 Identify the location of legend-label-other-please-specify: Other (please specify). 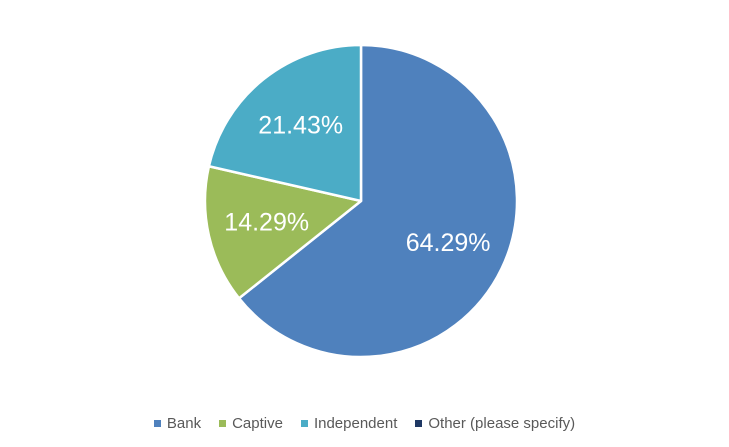
(502, 423).